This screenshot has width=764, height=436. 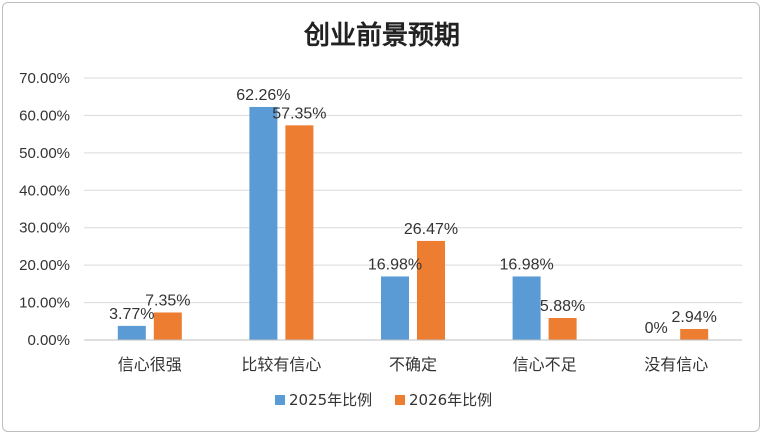 What do you see at coordinates (676, 364) in the screenshot?
I see `x-tick-label: 没有信心` at bounding box center [676, 364].